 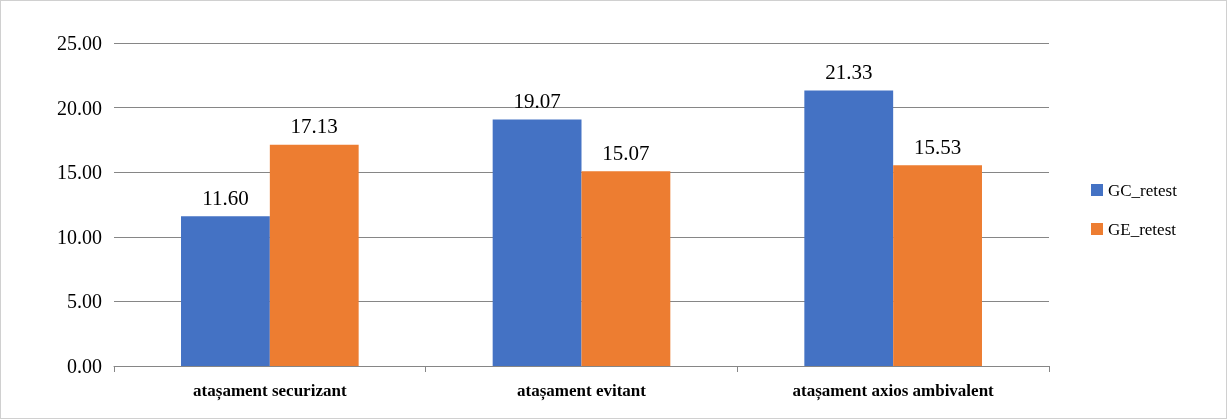 What do you see at coordinates (79, 172) in the screenshot?
I see `y-tick-label: 15.00` at bounding box center [79, 172].